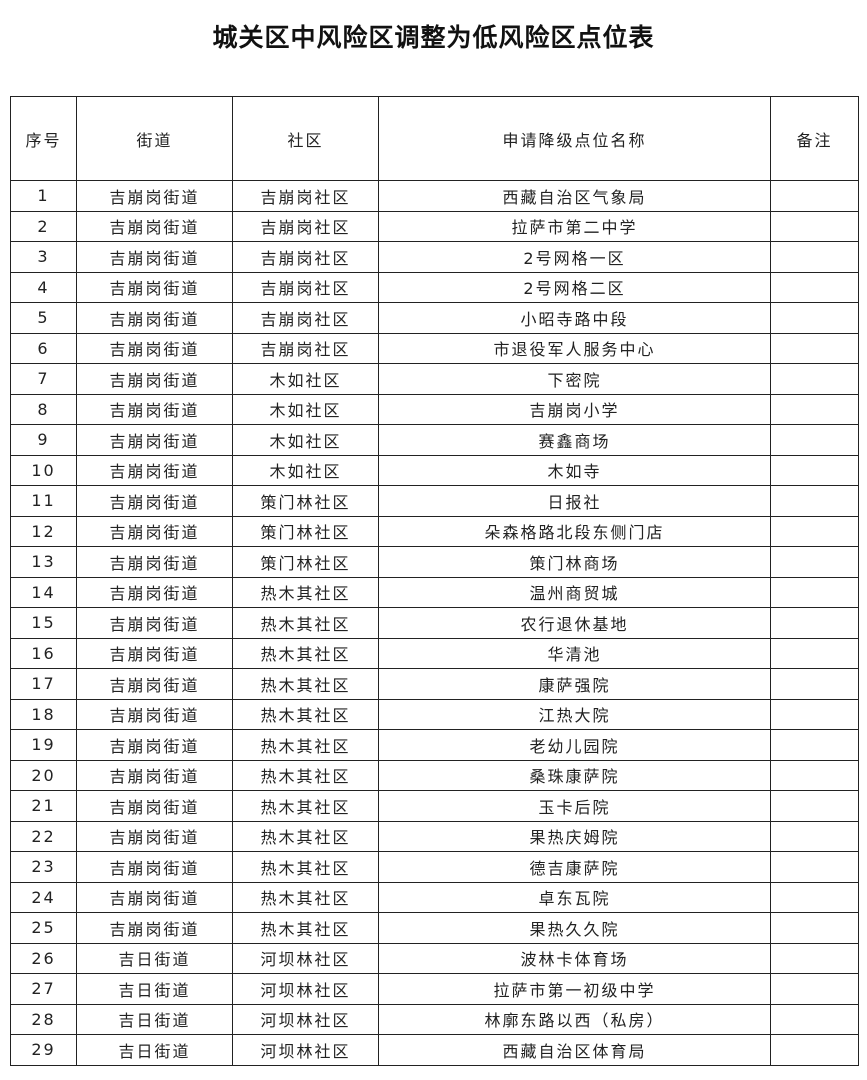 This screenshot has height=1080, width=867. What do you see at coordinates (43, 775) in the screenshot?
I see `cell-index: 20` at bounding box center [43, 775].